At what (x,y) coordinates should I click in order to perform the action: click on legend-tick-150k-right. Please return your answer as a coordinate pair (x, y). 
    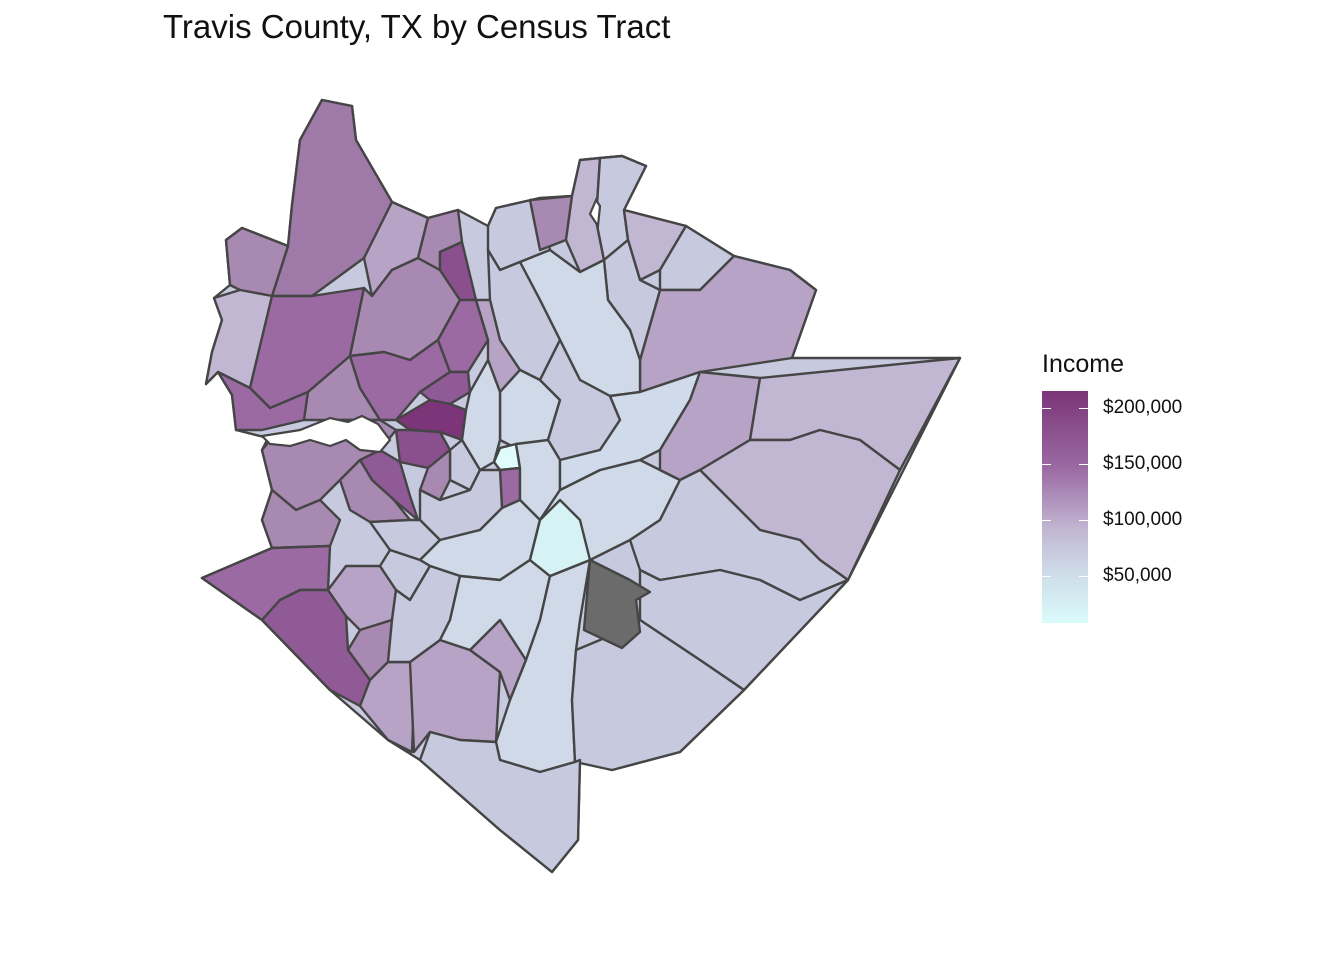
    Looking at the image, I should click on (1083, 464).